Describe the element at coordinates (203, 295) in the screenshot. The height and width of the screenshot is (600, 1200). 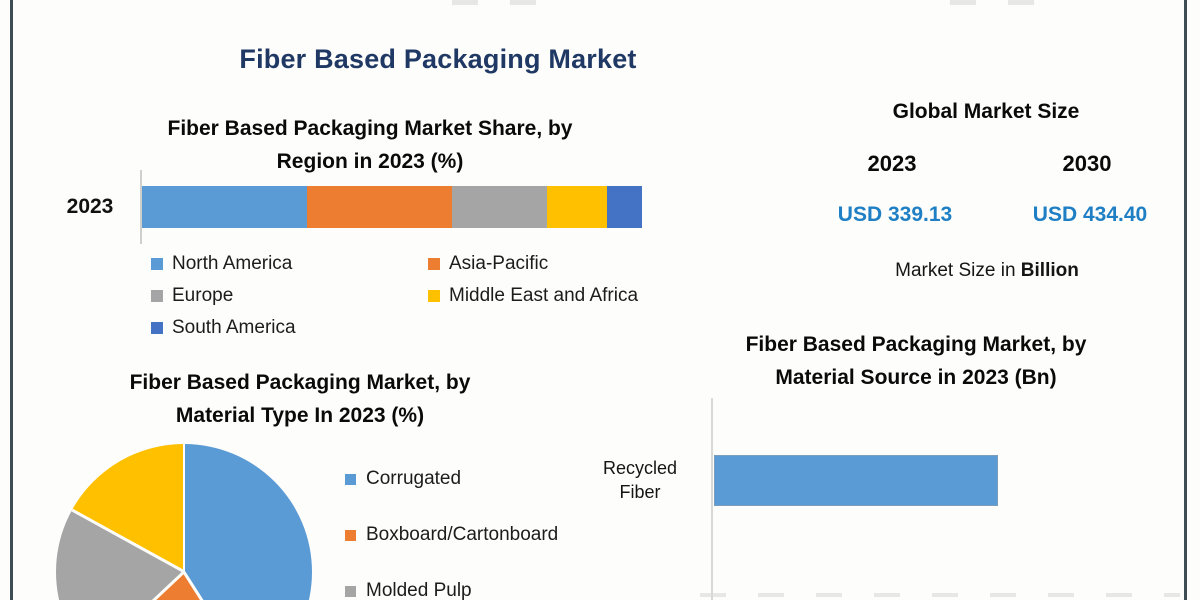
I see `legend-label: Europe` at that location.